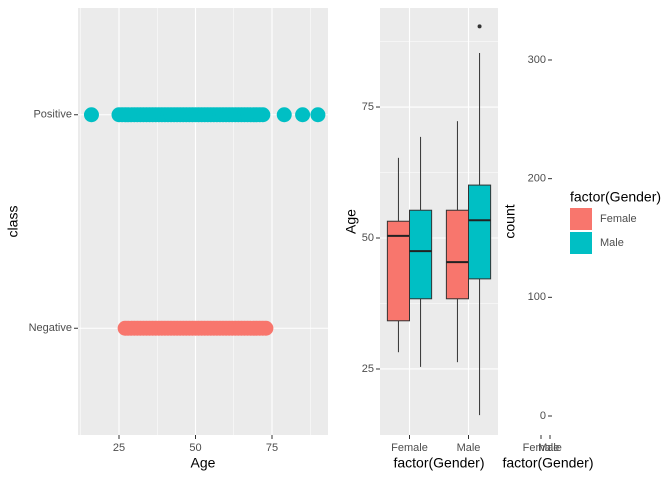 This screenshot has width=672, height=480. Describe the element at coordinates (52, 115) in the screenshot. I see `y-tick-label: Positive` at that location.